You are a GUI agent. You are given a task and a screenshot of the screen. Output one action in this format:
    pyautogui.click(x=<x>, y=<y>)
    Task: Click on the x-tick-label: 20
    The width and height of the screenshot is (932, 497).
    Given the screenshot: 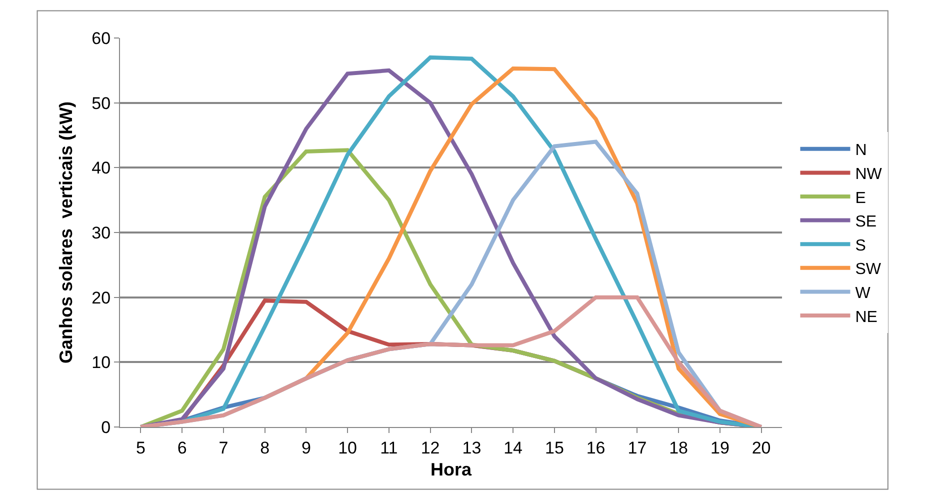 What is the action you would take?
    pyautogui.click(x=761, y=448)
    